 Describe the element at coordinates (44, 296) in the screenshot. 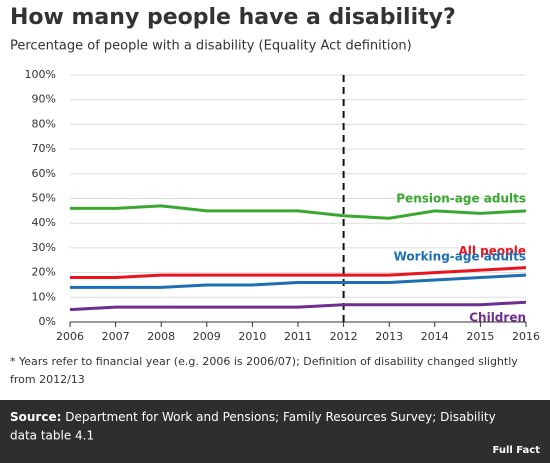

I see `y-tick-label: 10%` at that location.